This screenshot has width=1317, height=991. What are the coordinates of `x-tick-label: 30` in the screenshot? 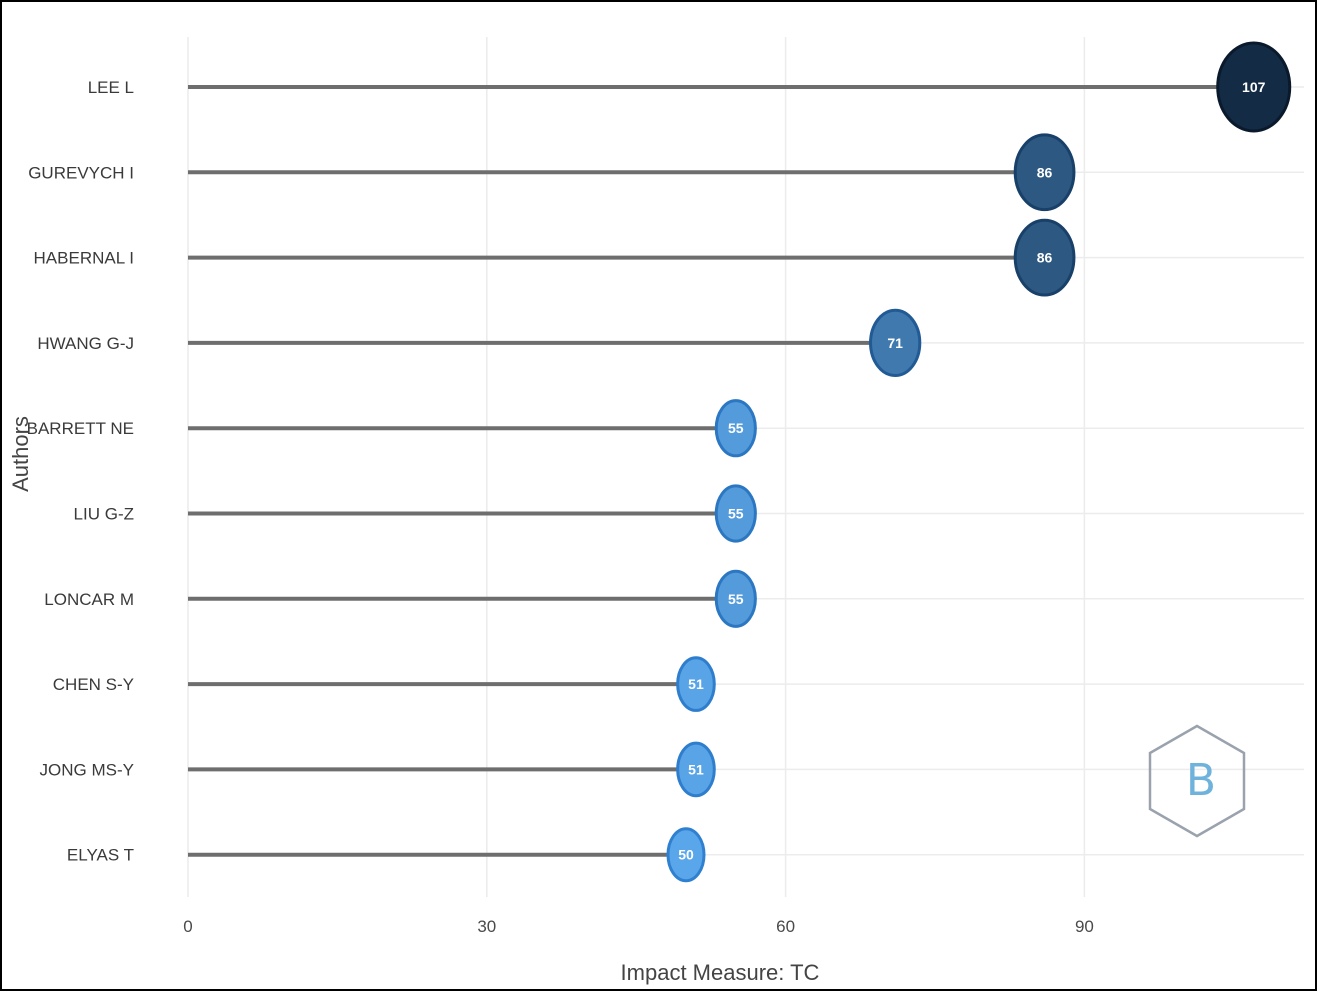 It's located at (486, 926).